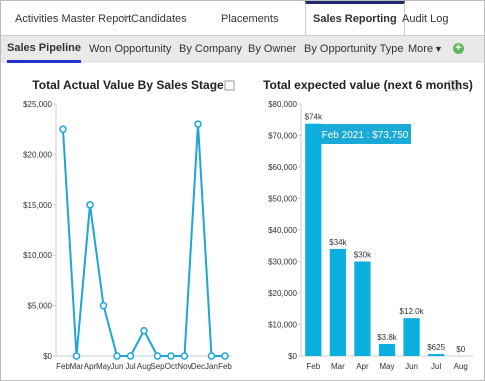  What do you see at coordinates (314, 117) in the screenshot?
I see `value-label: $74k` at bounding box center [314, 117].